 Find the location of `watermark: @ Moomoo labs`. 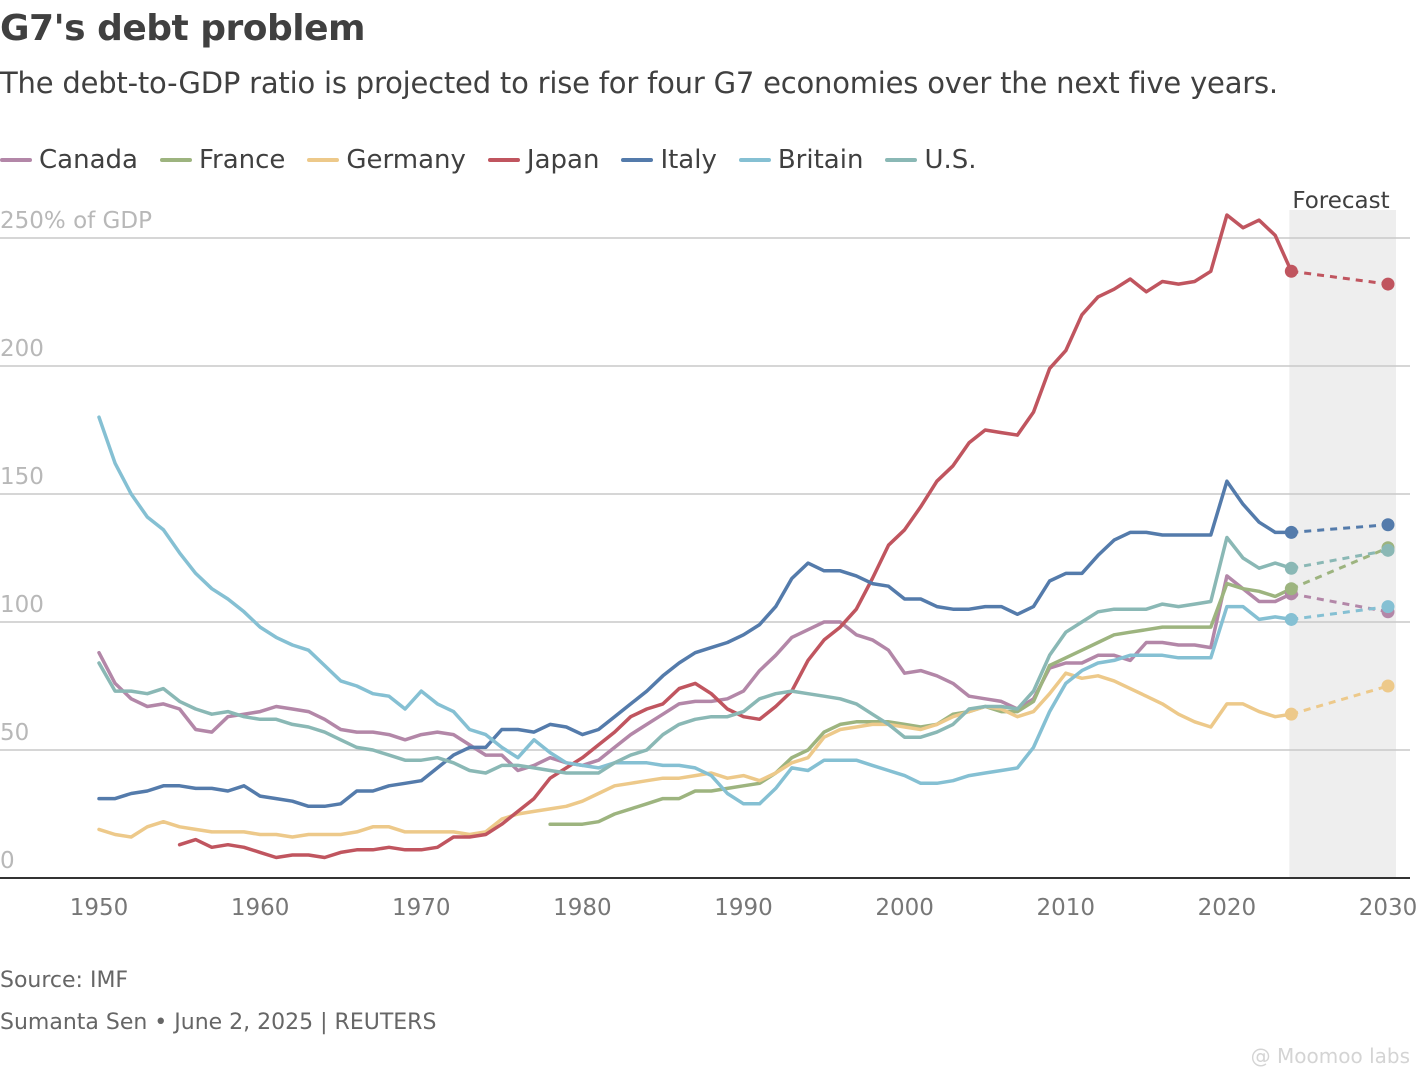

watermark: @ Moomoo labs is located at coordinates (1330, 1056).